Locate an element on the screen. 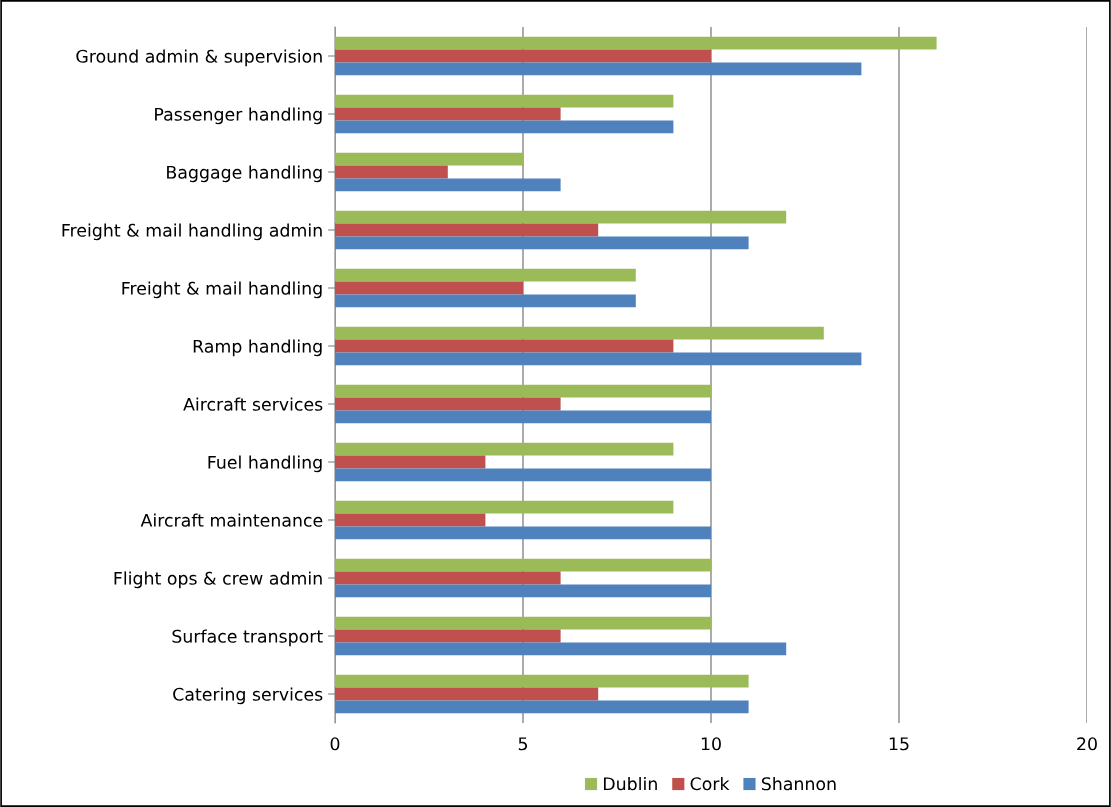 This screenshot has width=1111, height=807. y-tick-label: Freight & mail handling admin is located at coordinates (192, 232).